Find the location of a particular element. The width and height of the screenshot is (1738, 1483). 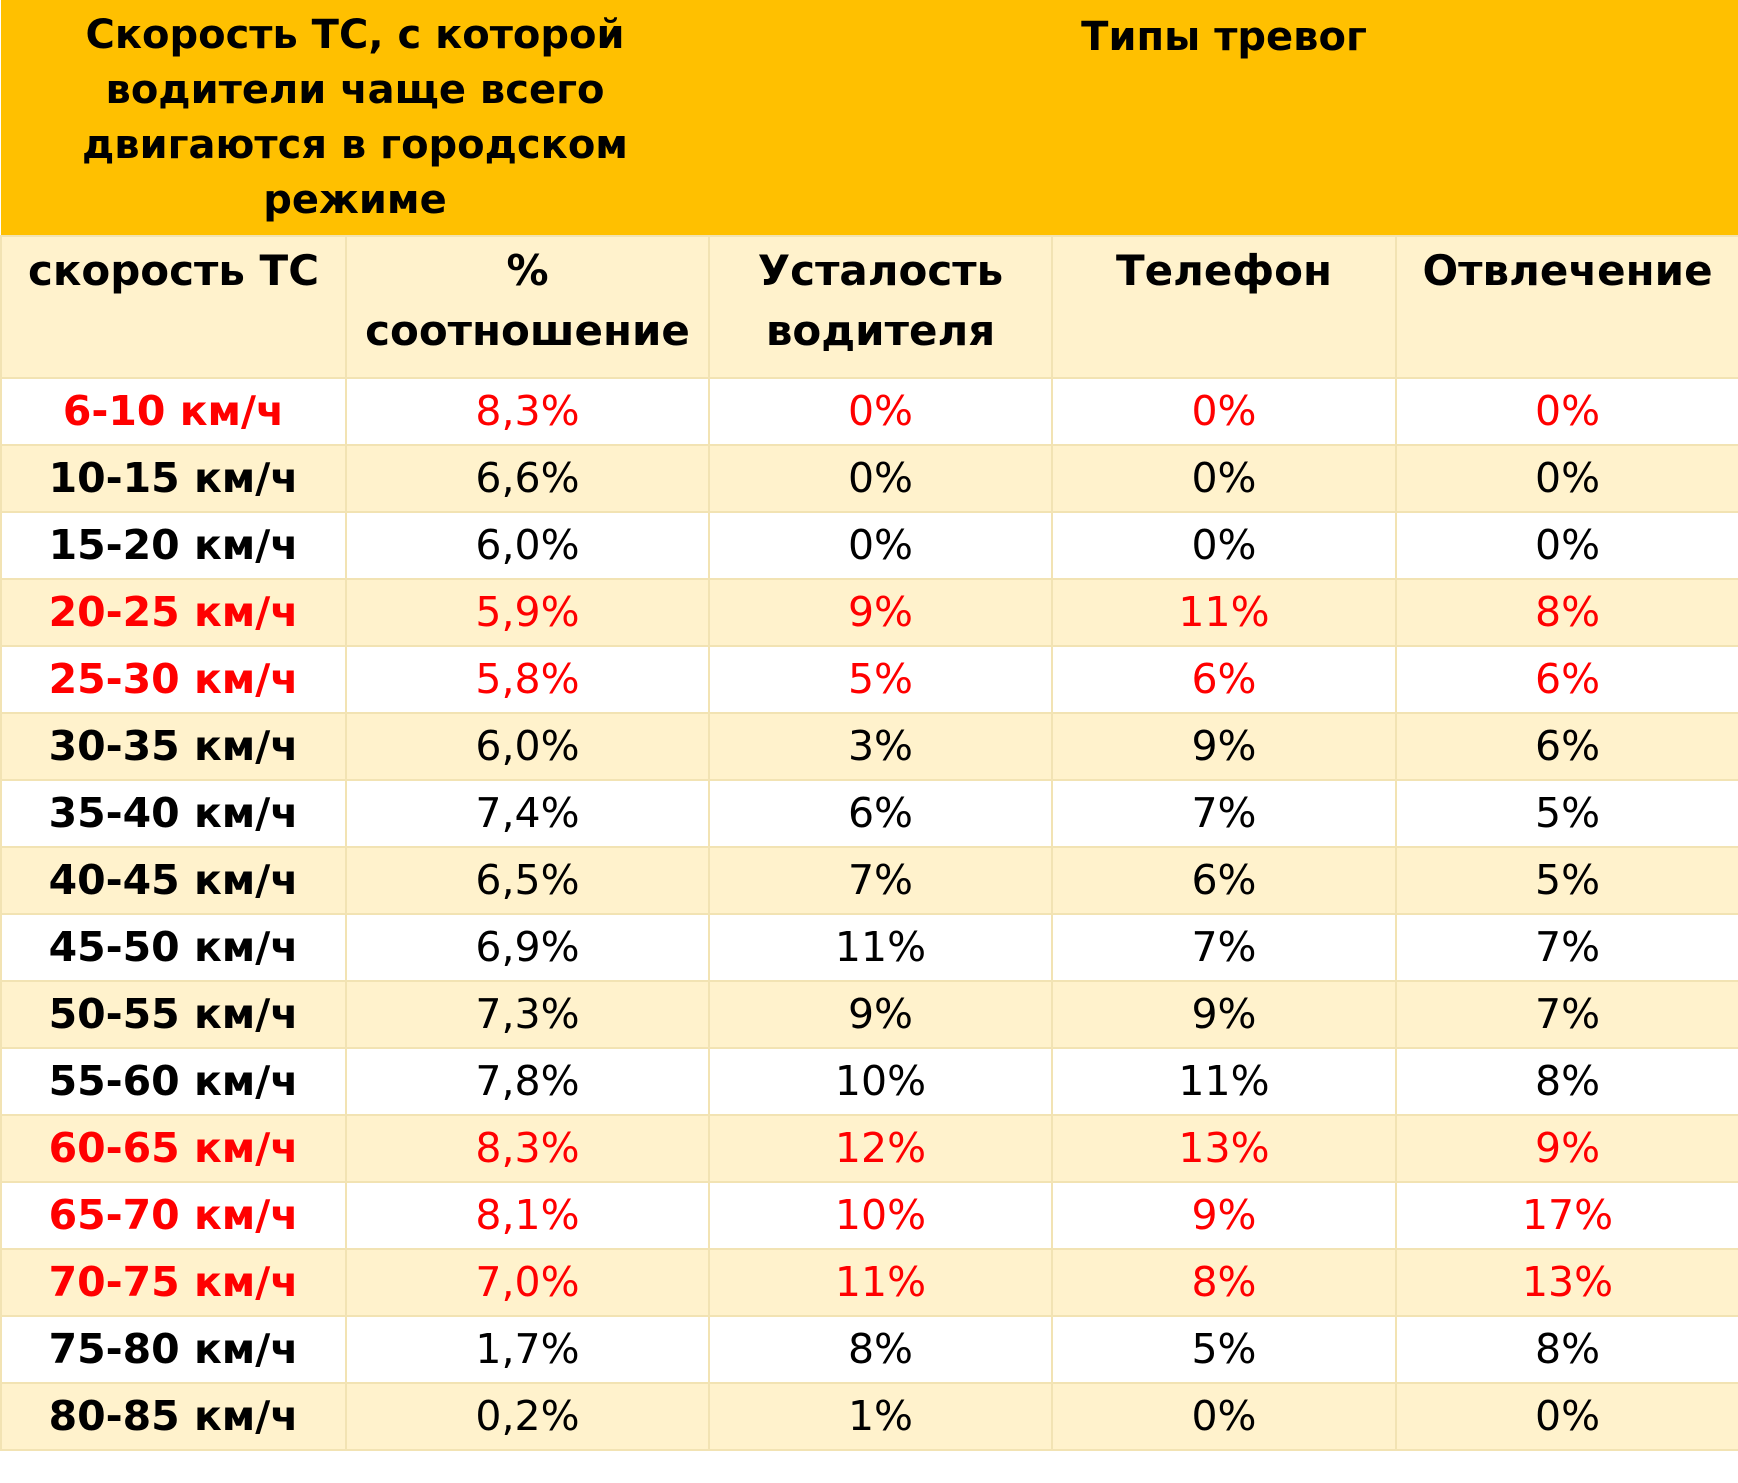

fatigue-cell: 8% is located at coordinates (880, 1349).